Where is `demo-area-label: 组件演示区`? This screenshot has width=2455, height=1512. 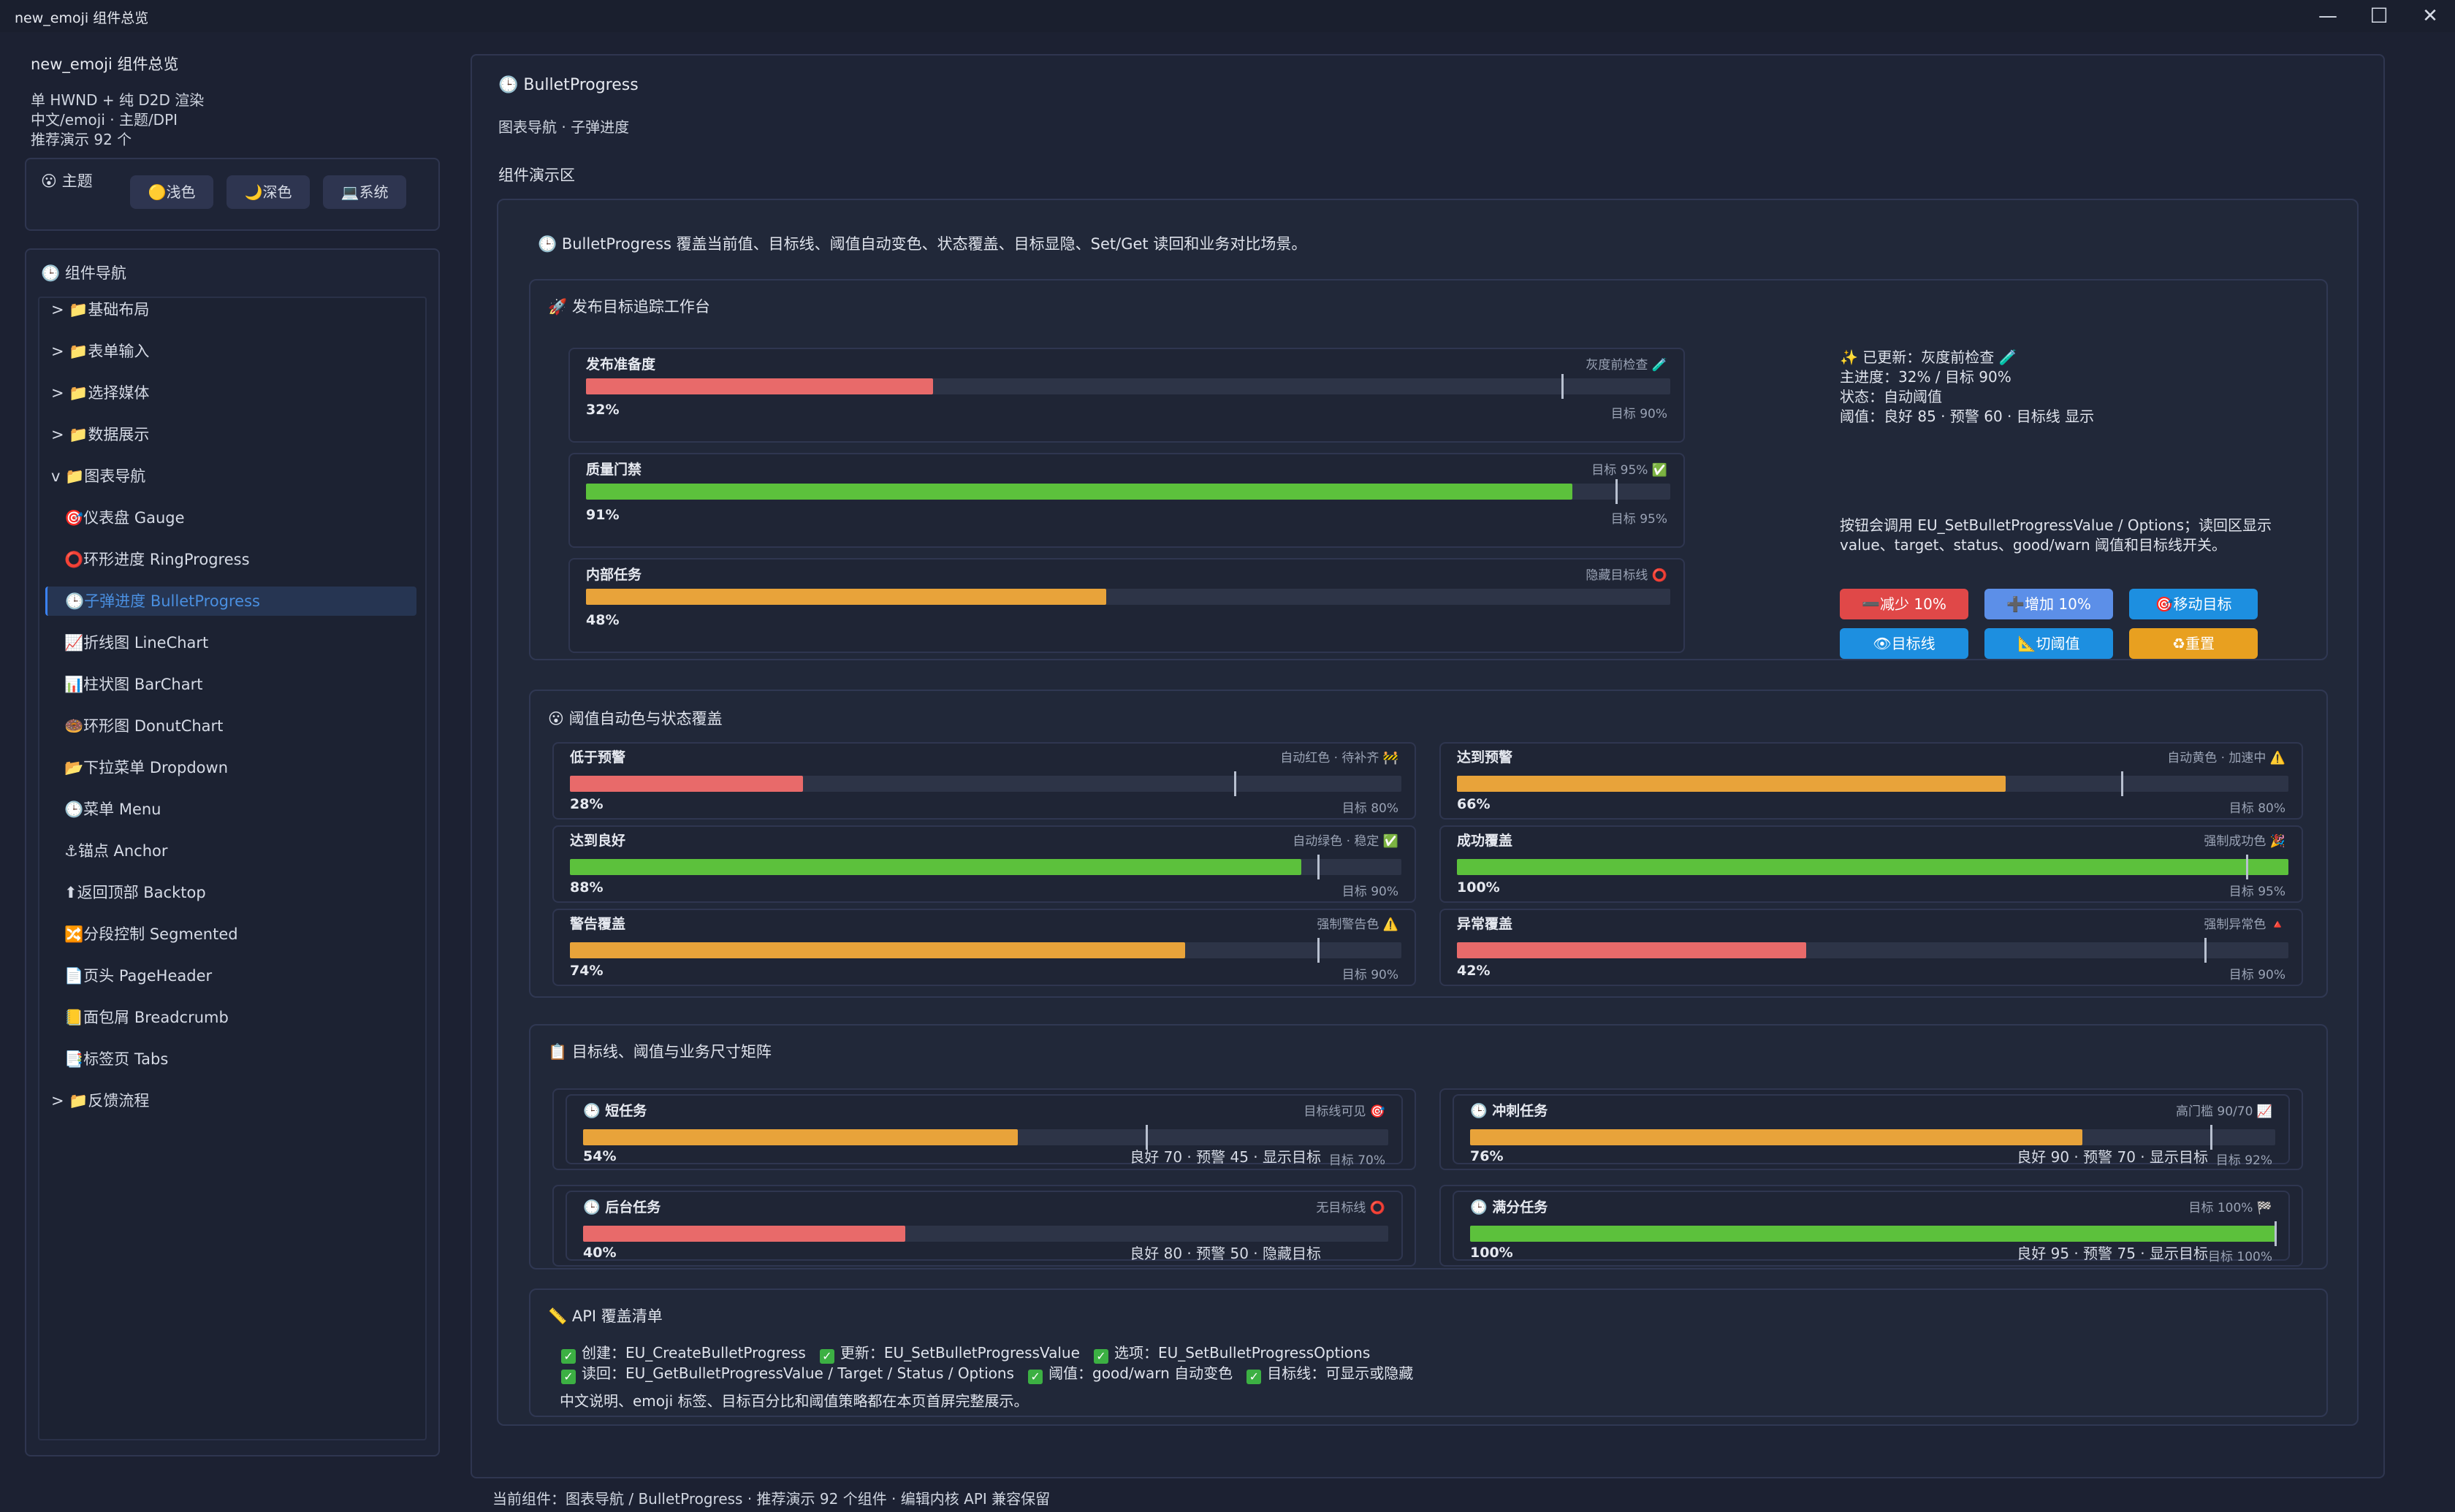
demo-area-label: 组件演示区 is located at coordinates (536, 175).